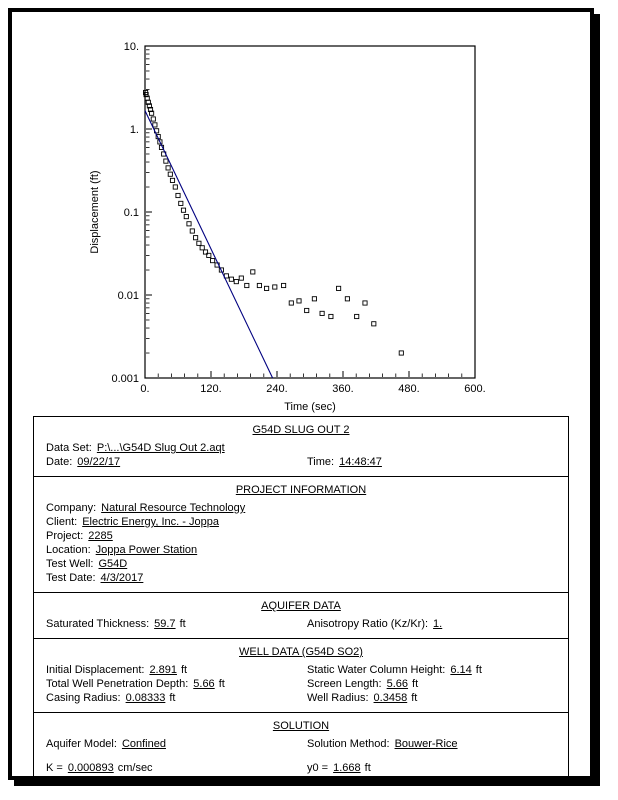  Describe the element at coordinates (71, 508) in the screenshot. I see `company-label: Company:` at that location.